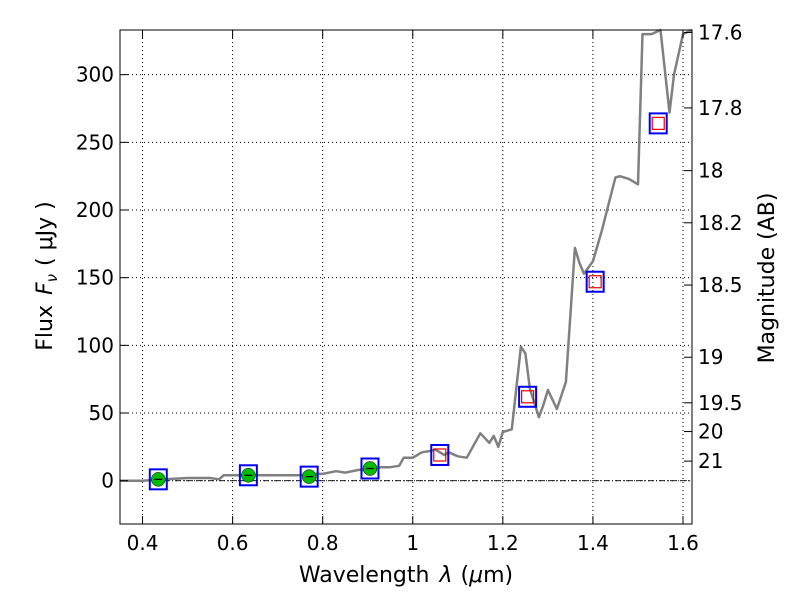  What do you see at coordinates (406, 575) in the screenshot?
I see `x-axis-label: Wavelength λ (μm)` at bounding box center [406, 575].